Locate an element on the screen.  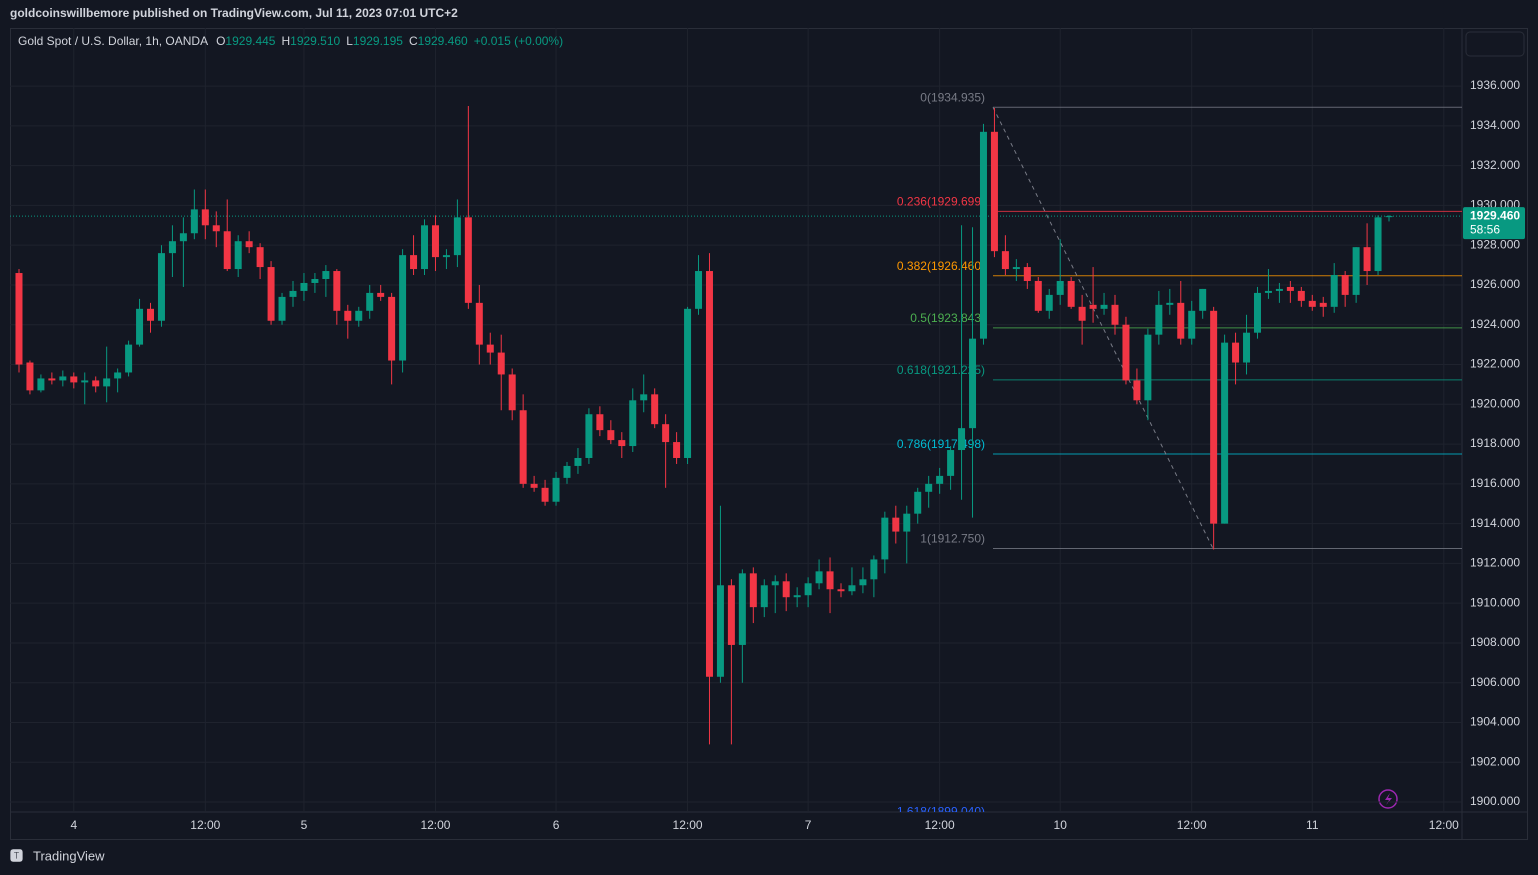
logo: 🆃 is located at coordinates (16, 855).